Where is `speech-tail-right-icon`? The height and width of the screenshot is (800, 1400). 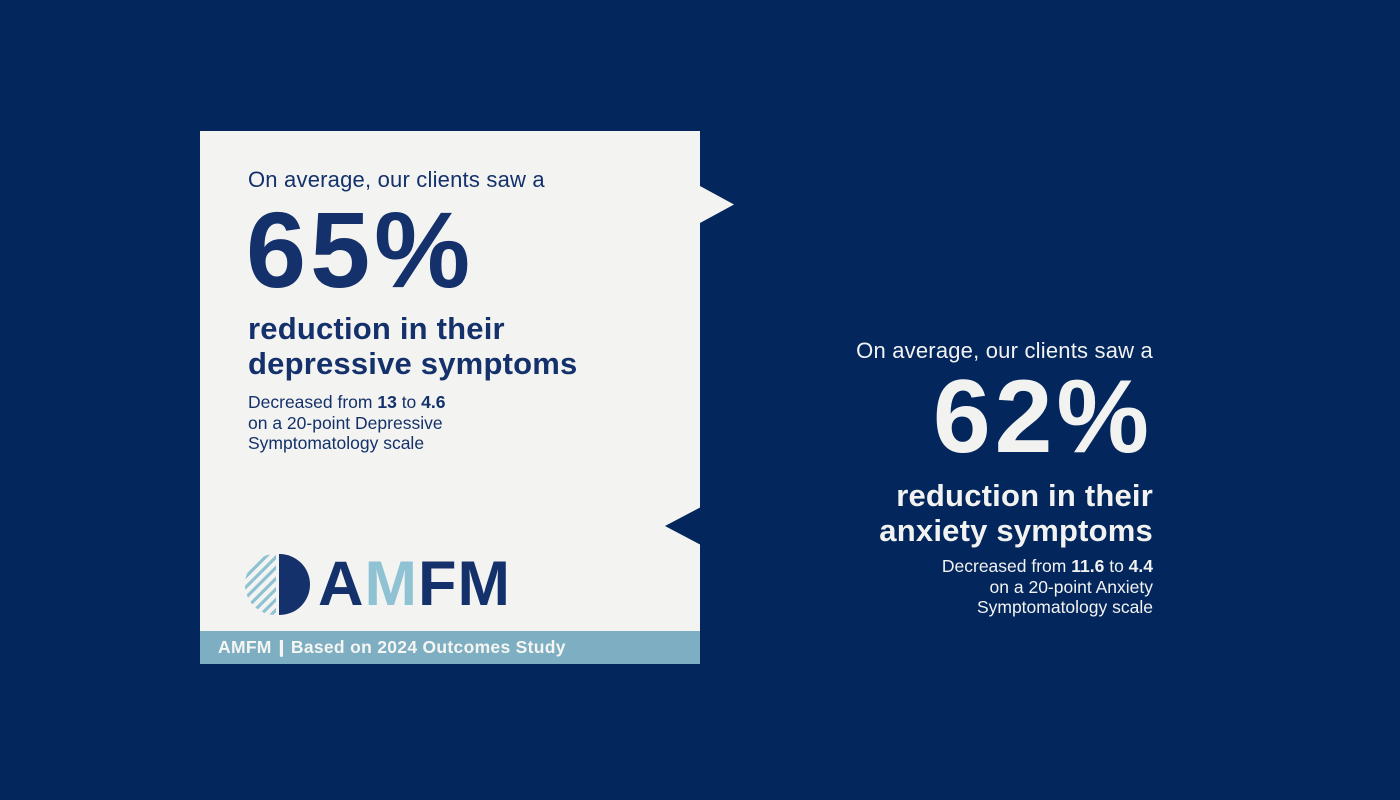
speech-tail-right-icon is located at coordinates (717, 204).